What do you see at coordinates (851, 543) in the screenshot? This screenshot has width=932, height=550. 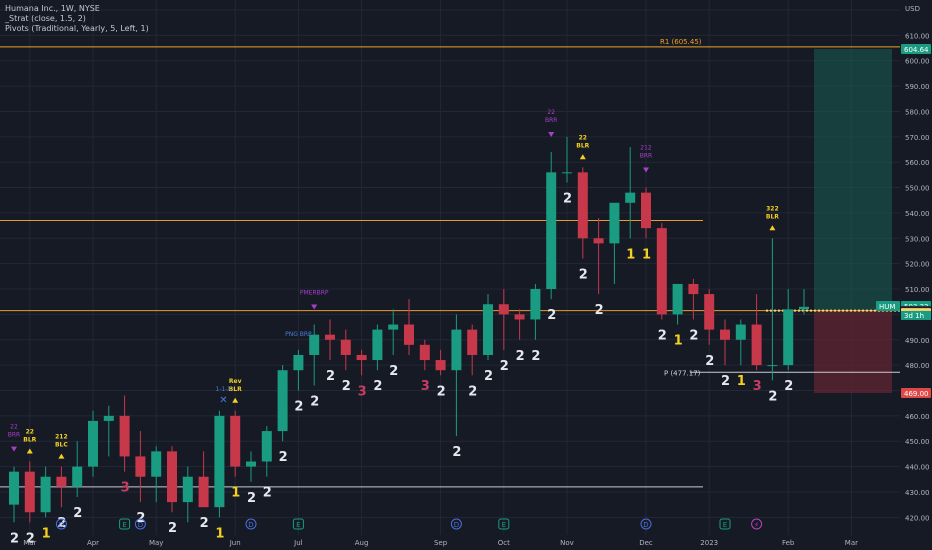 I see `x-tick-label: Mar` at bounding box center [851, 543].